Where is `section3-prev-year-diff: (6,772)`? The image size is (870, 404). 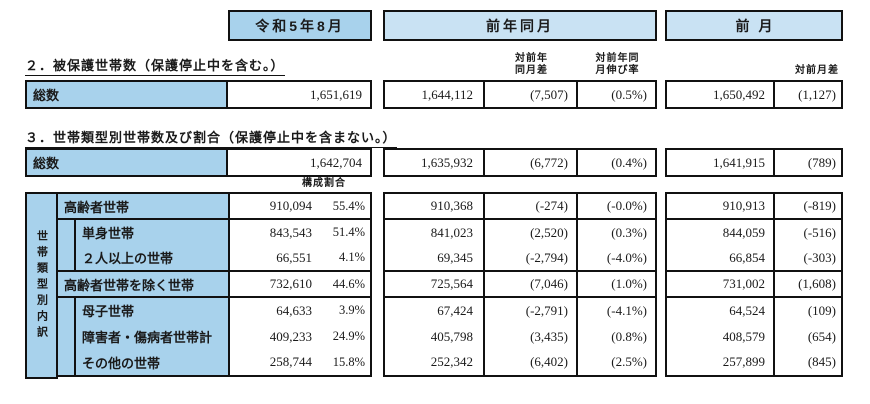 section3-prev-year-diff: (6,772) is located at coordinates (531, 162).